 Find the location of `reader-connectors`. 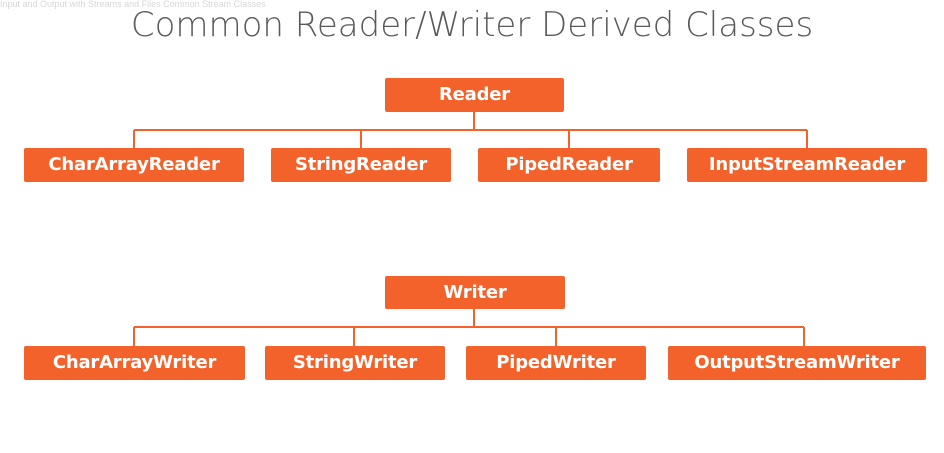

reader-connectors is located at coordinates (470, 130).